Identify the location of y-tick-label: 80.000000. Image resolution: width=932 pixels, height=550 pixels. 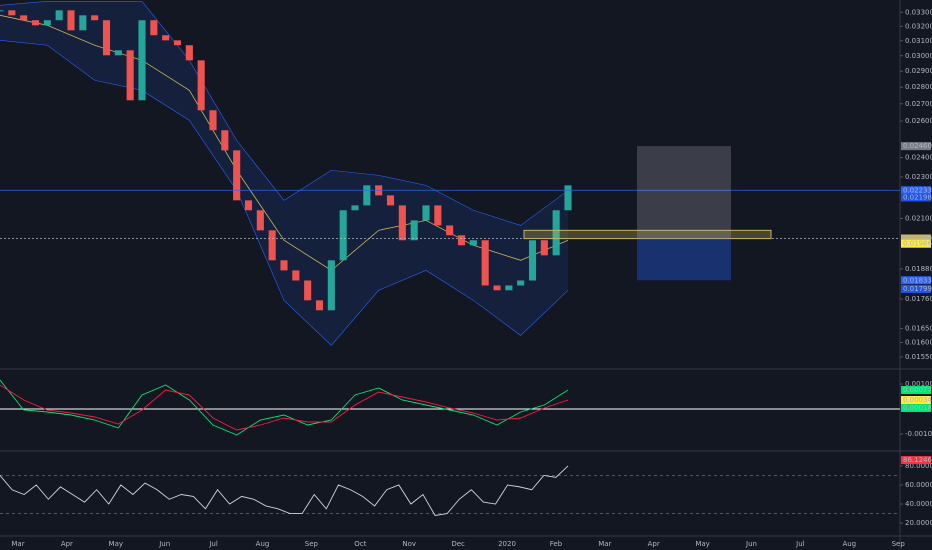
(918, 466).